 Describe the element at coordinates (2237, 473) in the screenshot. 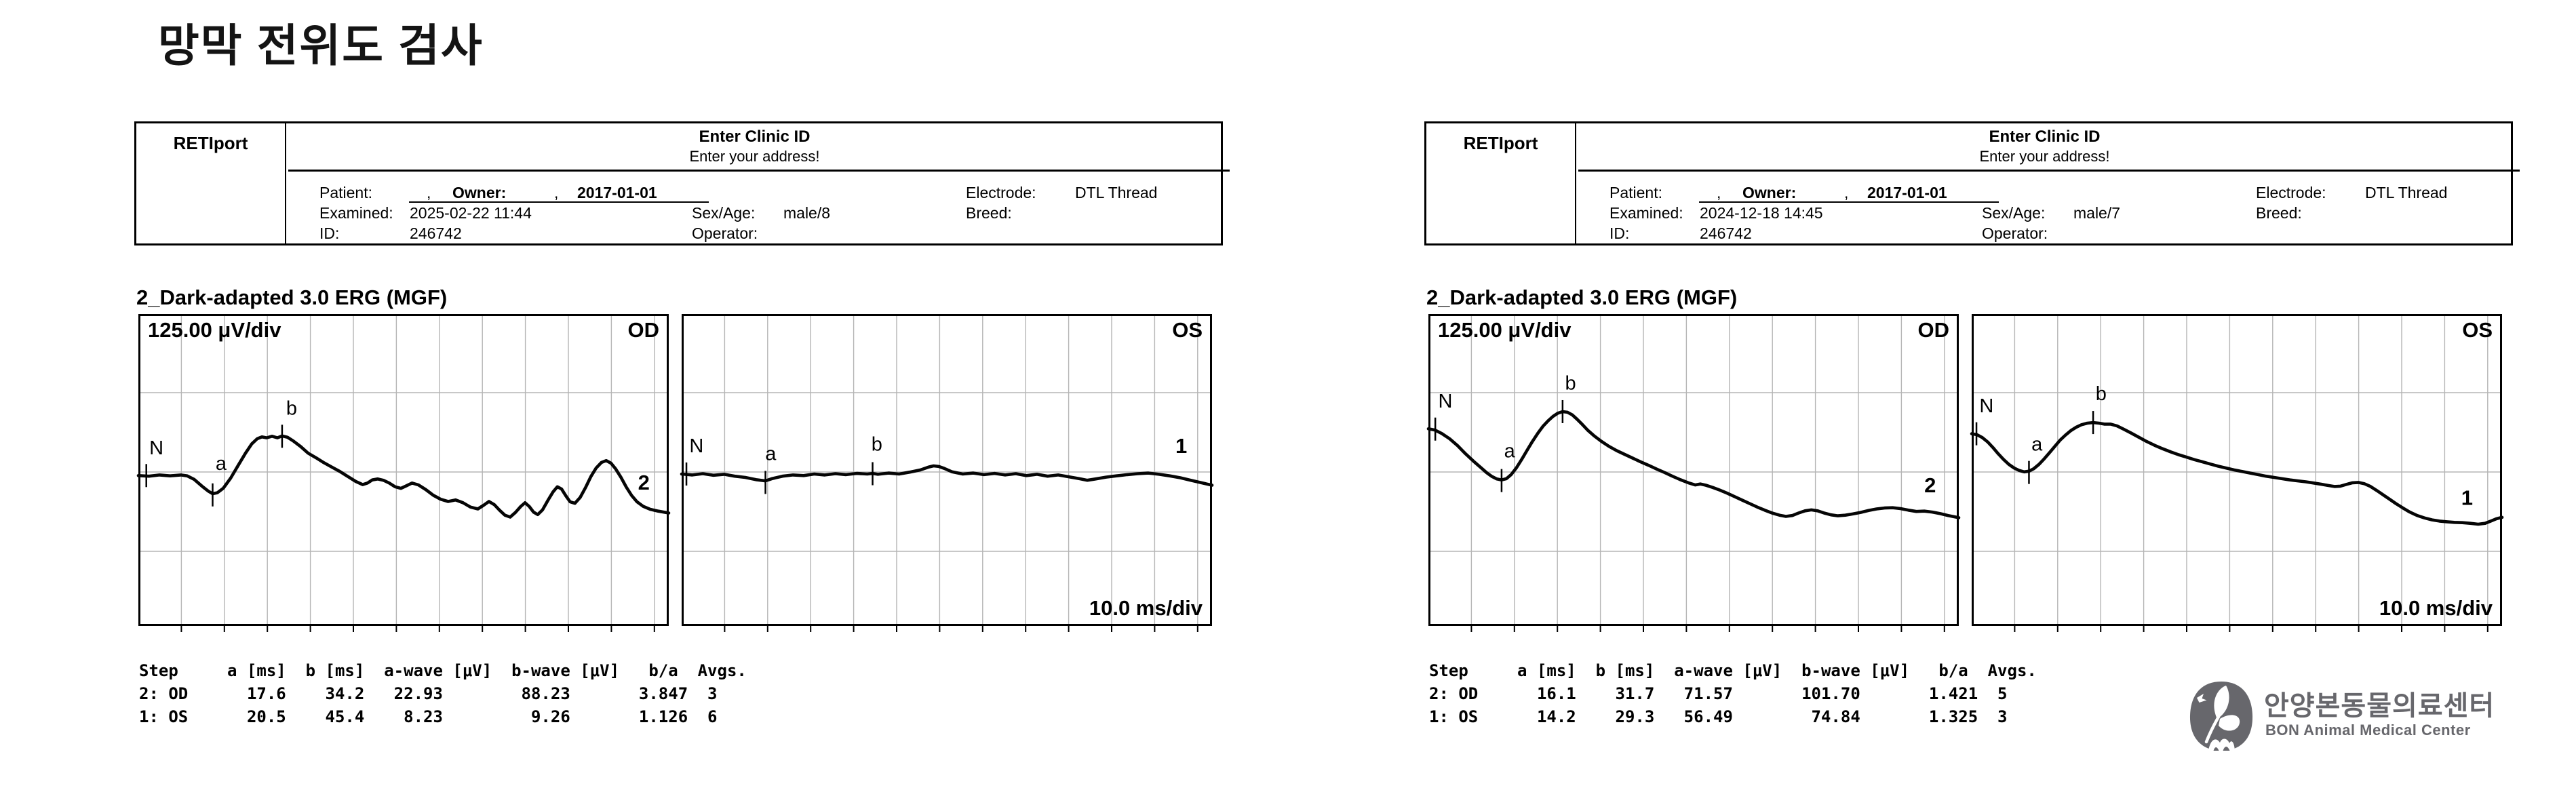

I see `erg-waveform-plot-os: Na b 1` at that location.